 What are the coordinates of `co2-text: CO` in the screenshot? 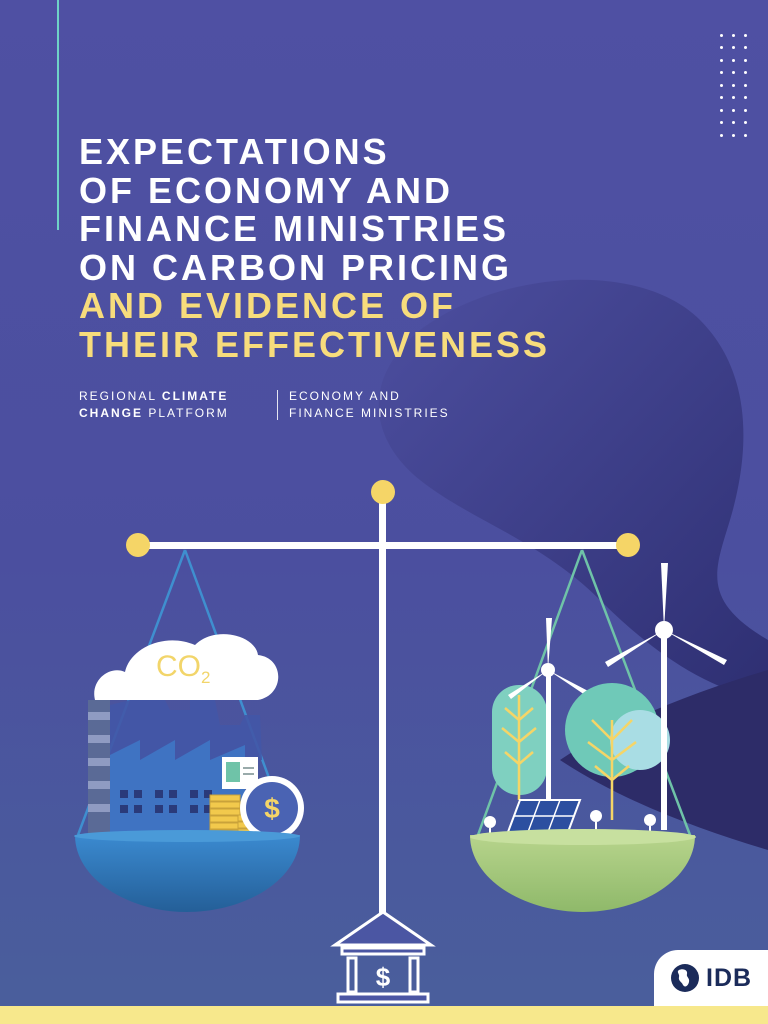 It's located at (178, 666).